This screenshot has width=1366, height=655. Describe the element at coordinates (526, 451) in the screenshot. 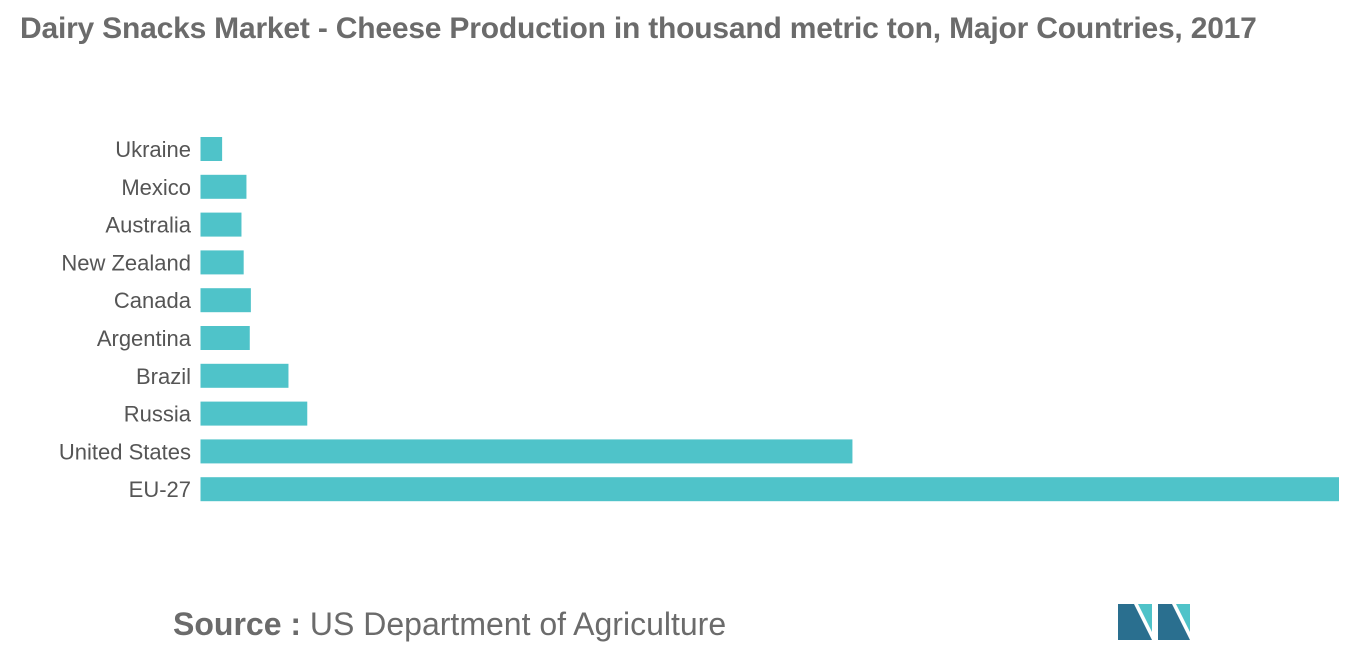

I see `bar-united-states` at that location.